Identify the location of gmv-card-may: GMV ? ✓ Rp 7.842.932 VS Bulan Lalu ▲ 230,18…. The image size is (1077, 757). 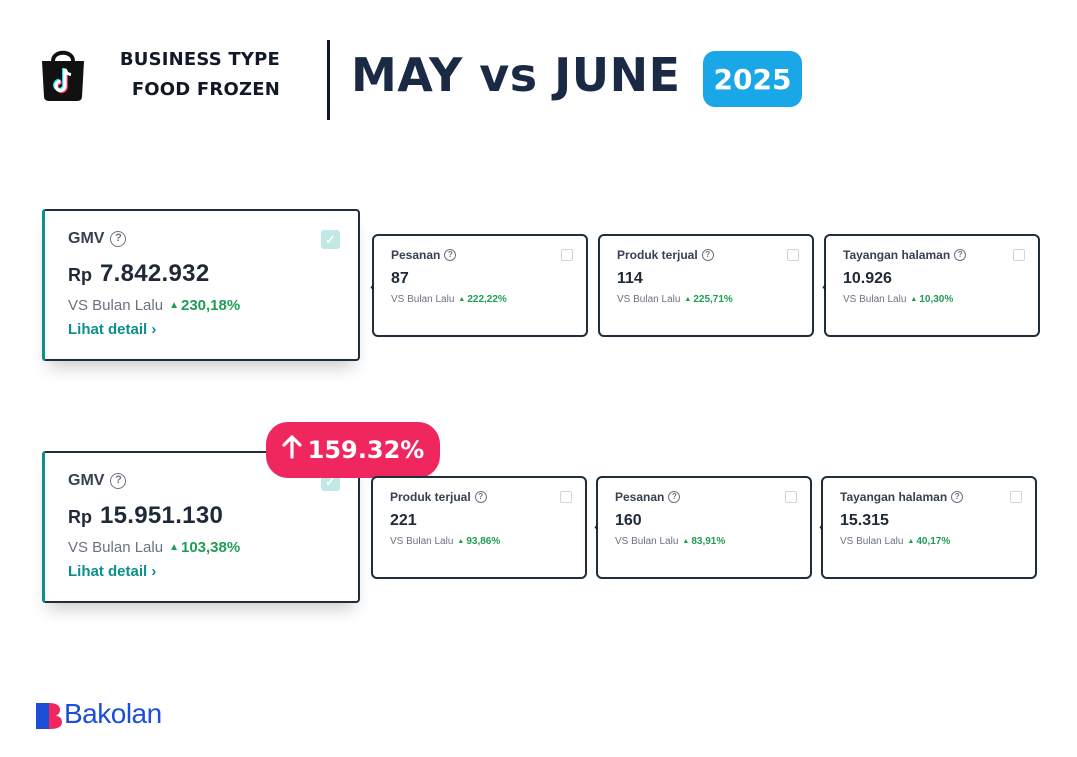
(201, 285).